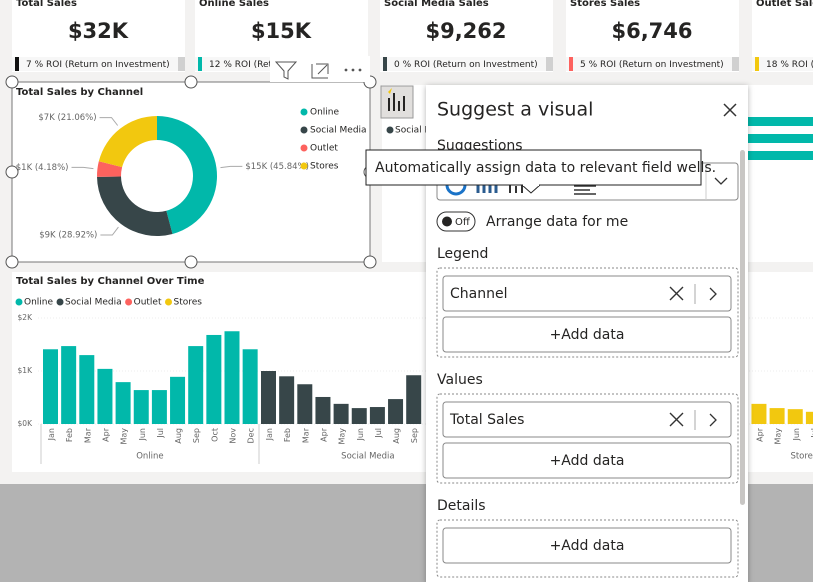 The height and width of the screenshot is (582, 813). Describe the element at coordinates (742, 327) in the screenshot. I see `scrollbar` at that location.